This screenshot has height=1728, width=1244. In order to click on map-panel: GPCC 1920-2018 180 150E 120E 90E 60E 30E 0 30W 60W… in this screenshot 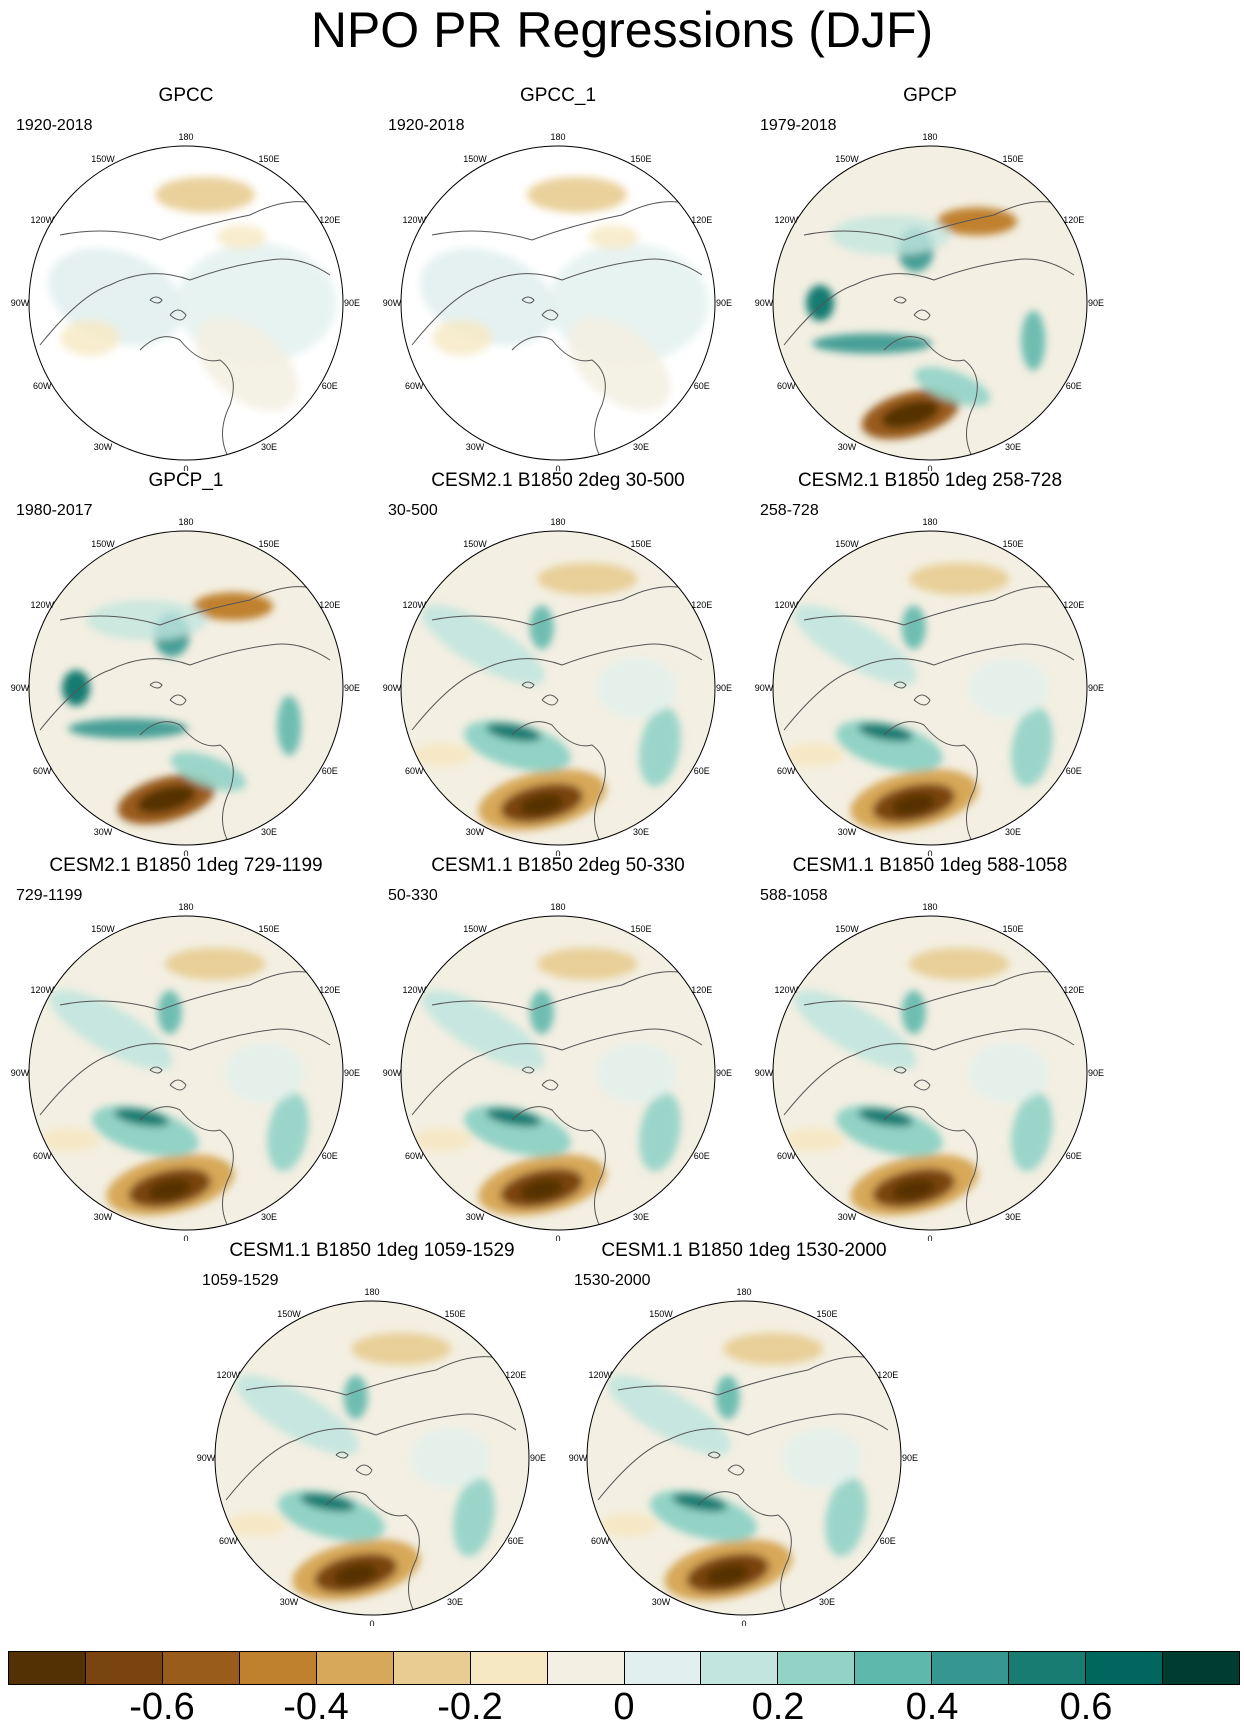, I will do `click(186, 278)`.